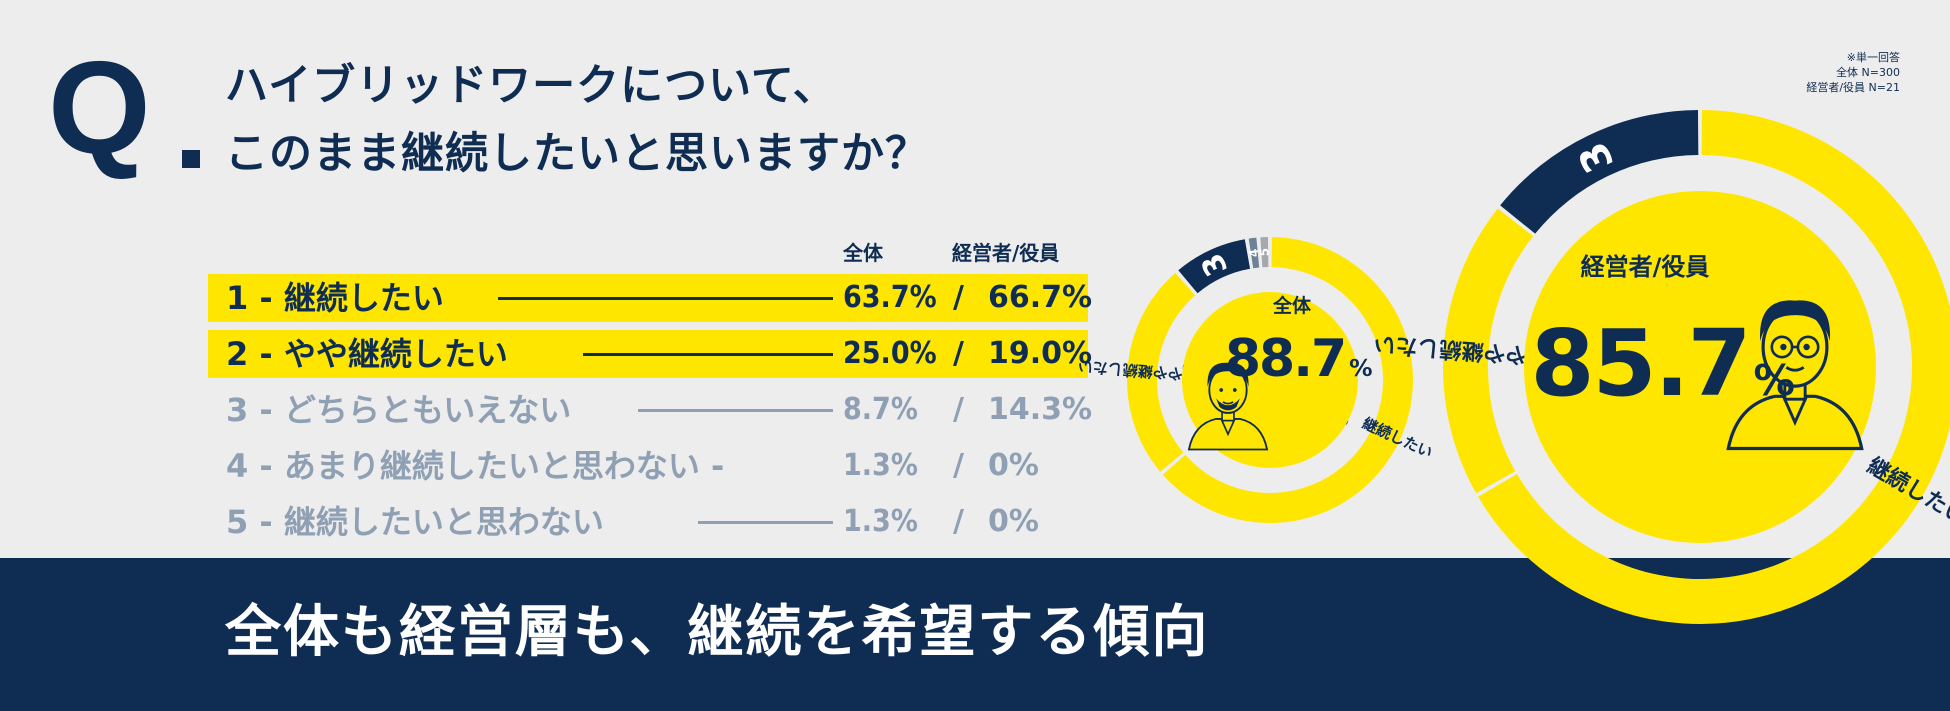 Image resolution: width=1950 pixels, height=711 pixels. I want to click on row-label: 4 - あまり継続したいと思わない -, so click(475, 466).